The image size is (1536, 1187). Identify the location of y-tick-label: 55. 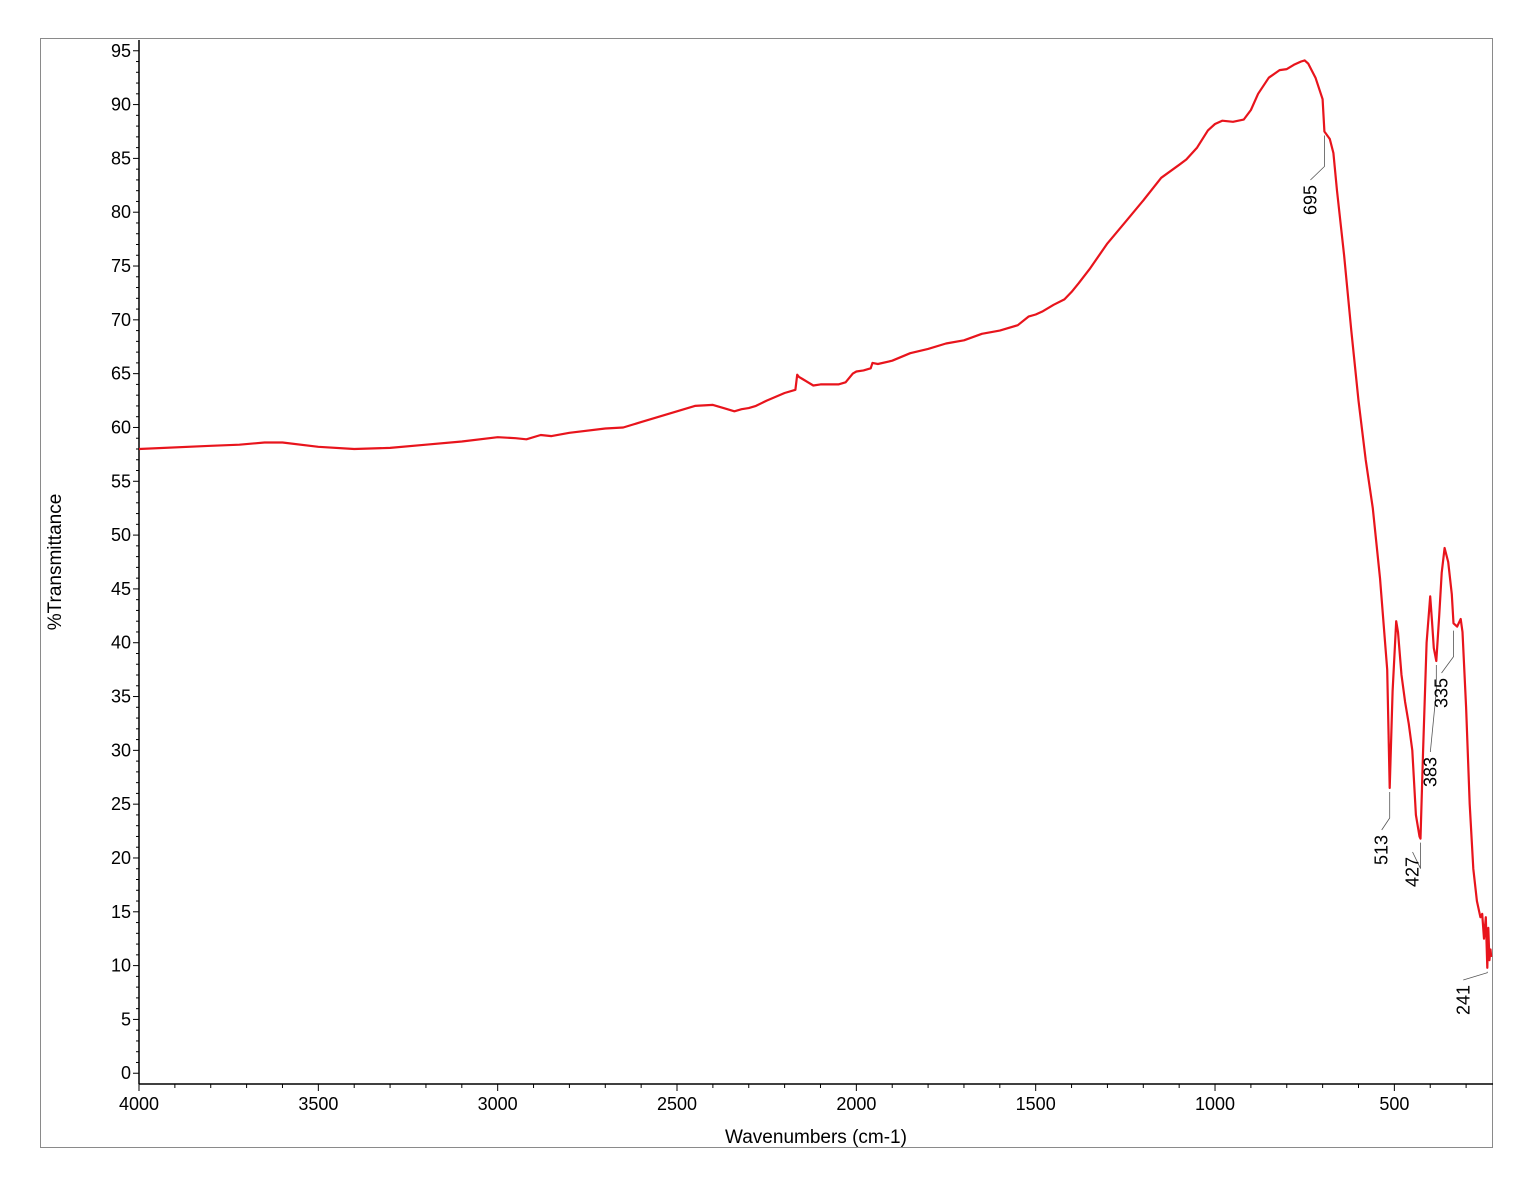
(121, 481).